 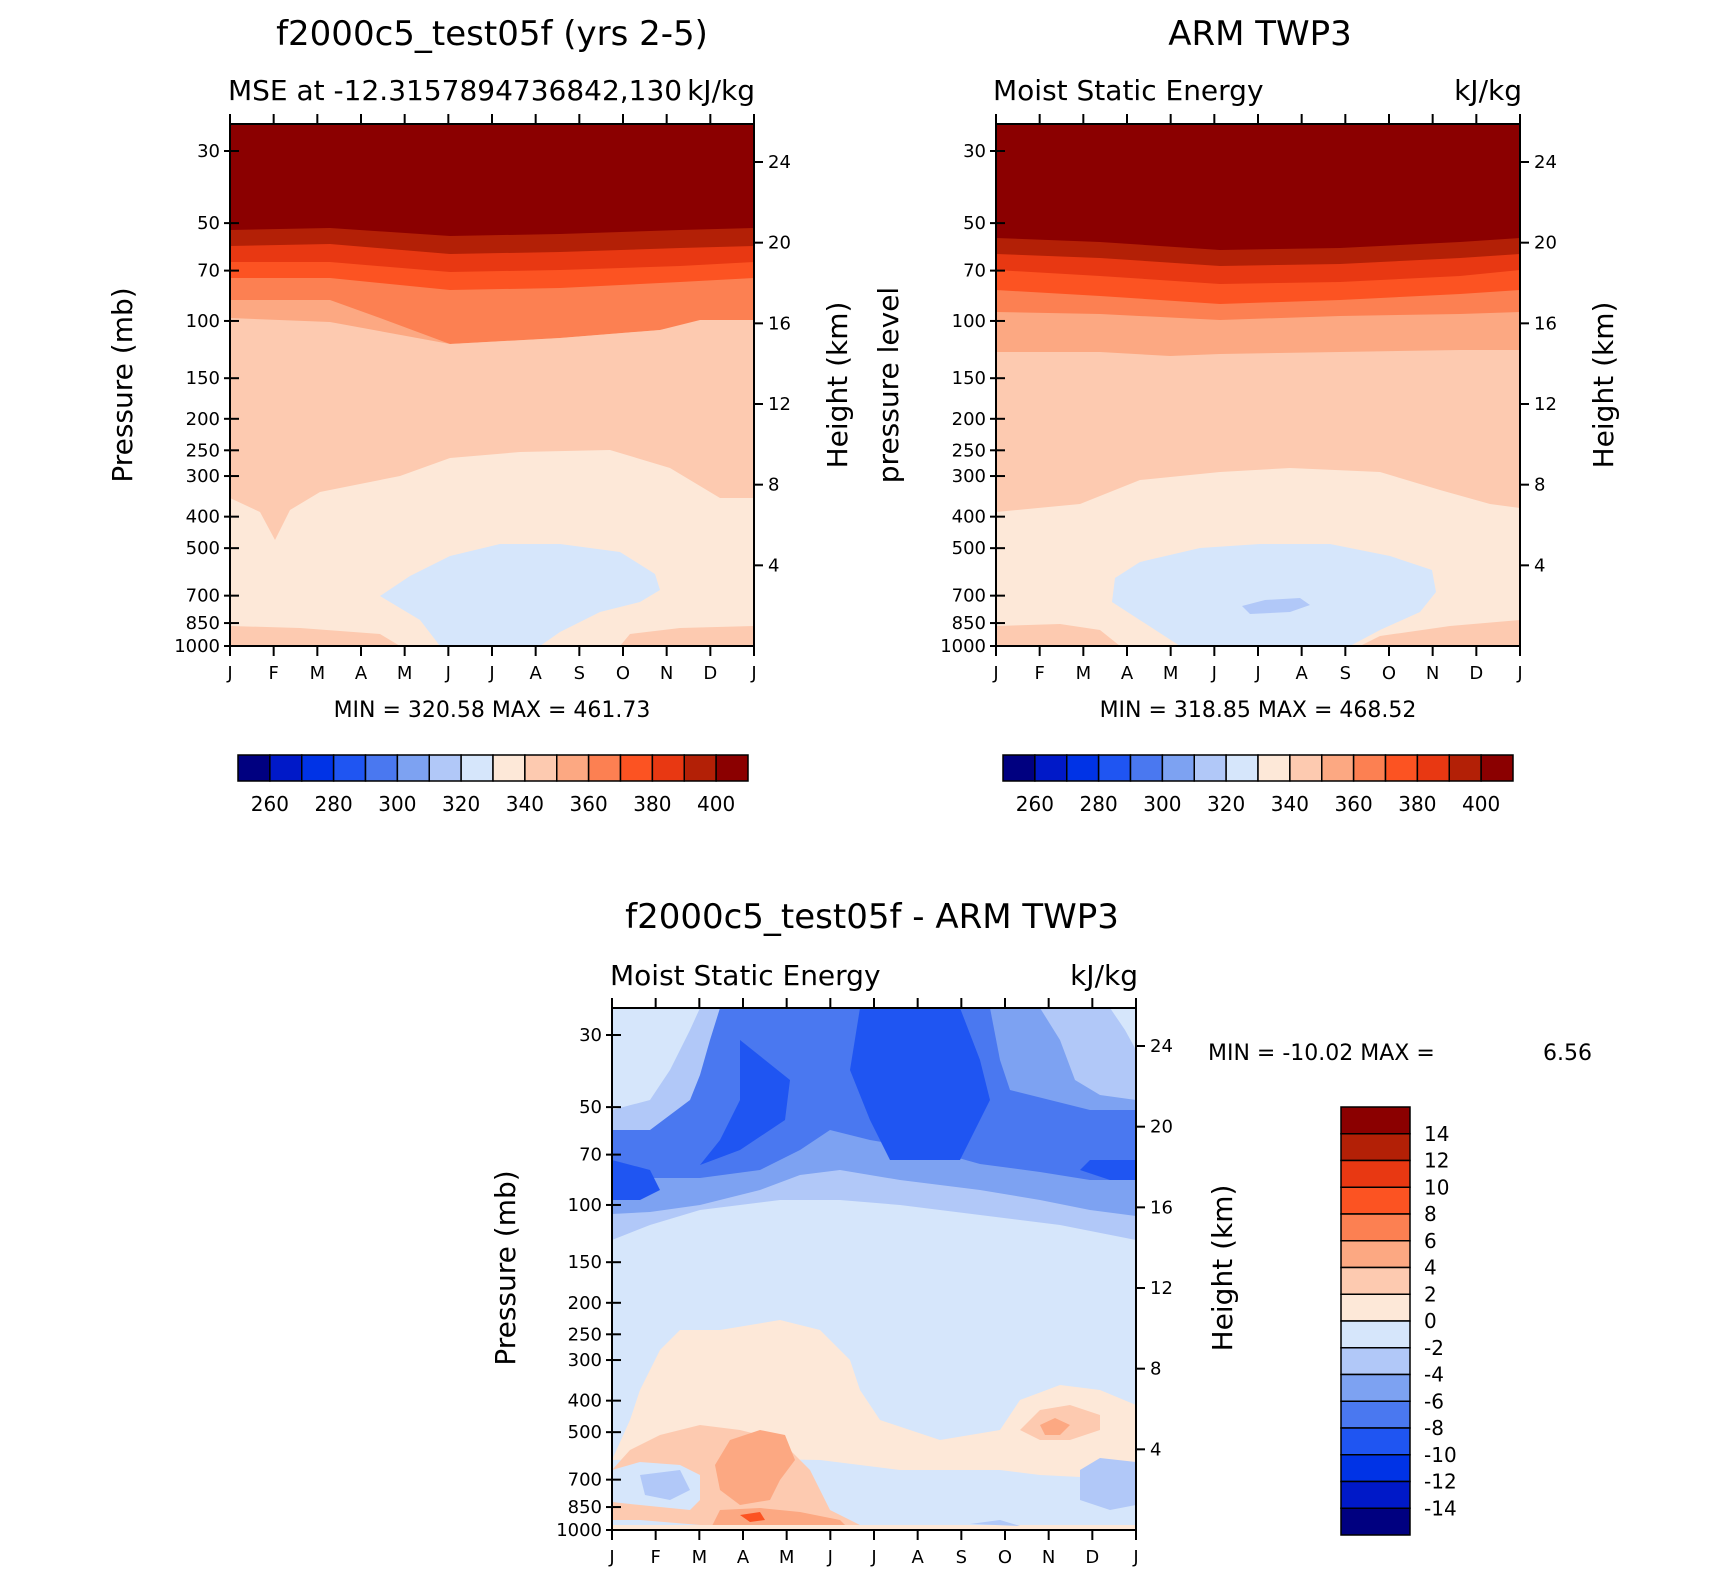 I want to click on band-340-low, so click(x=315, y=636).